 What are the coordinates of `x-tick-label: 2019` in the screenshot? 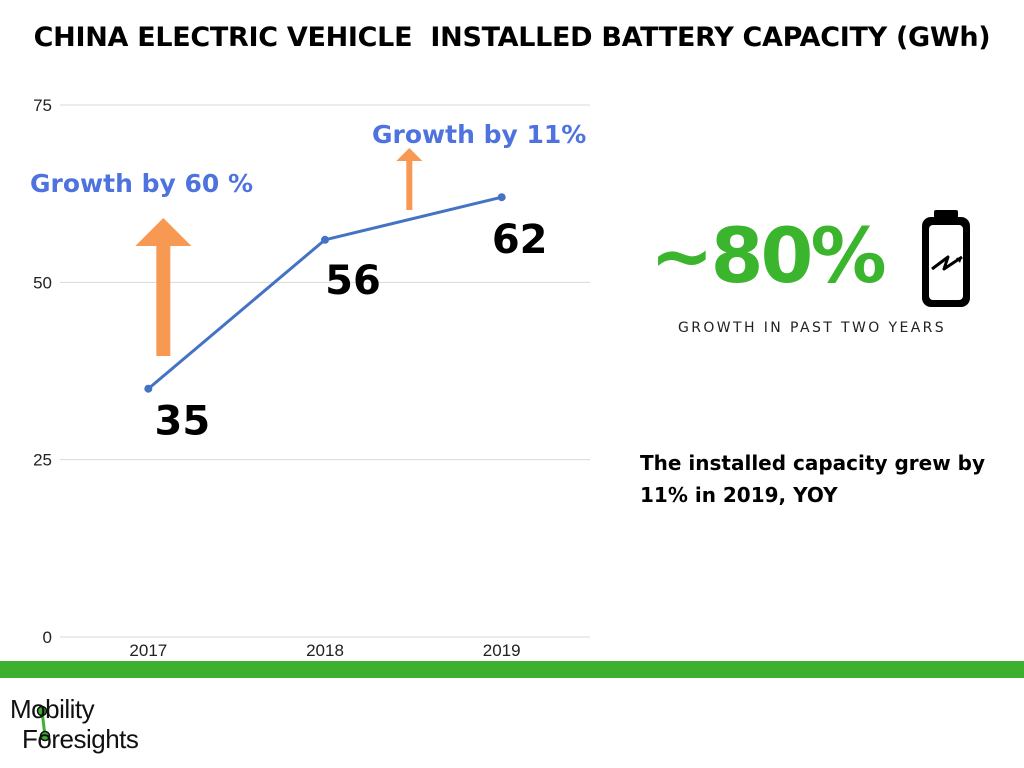 It's located at (502, 650).